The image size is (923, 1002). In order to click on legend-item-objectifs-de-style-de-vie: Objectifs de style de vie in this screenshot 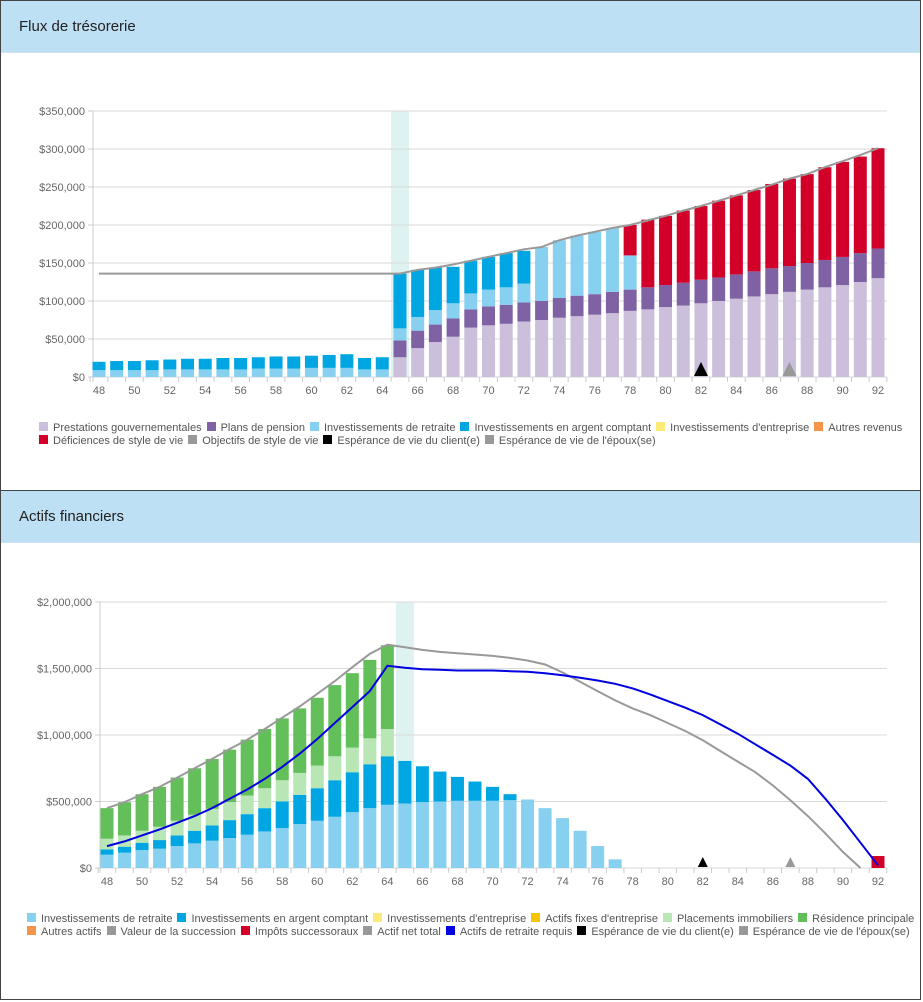, I will do `click(253, 441)`.